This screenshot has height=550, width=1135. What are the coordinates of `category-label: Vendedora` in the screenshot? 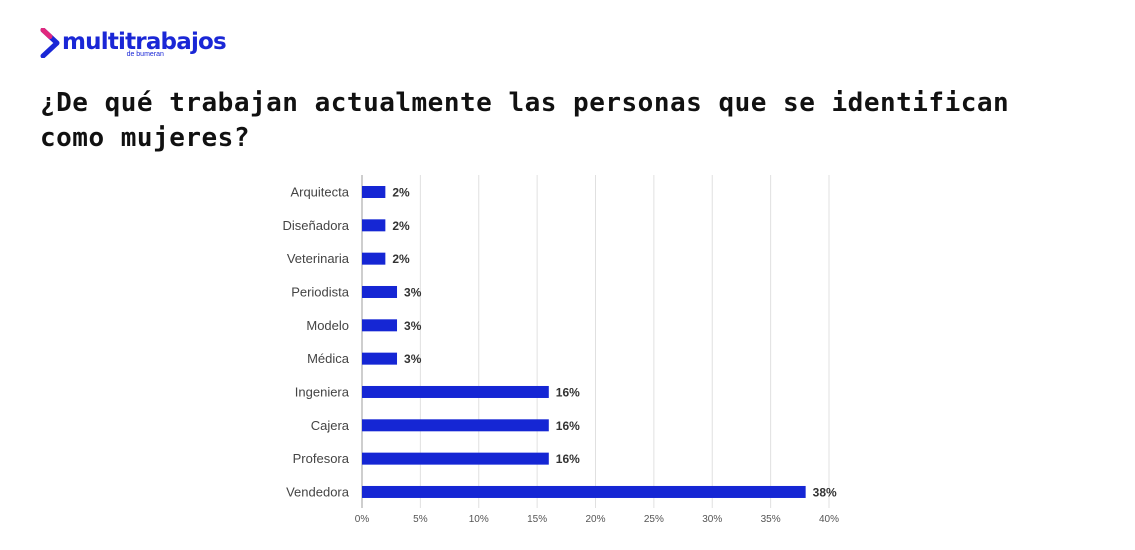 It's located at (318, 491).